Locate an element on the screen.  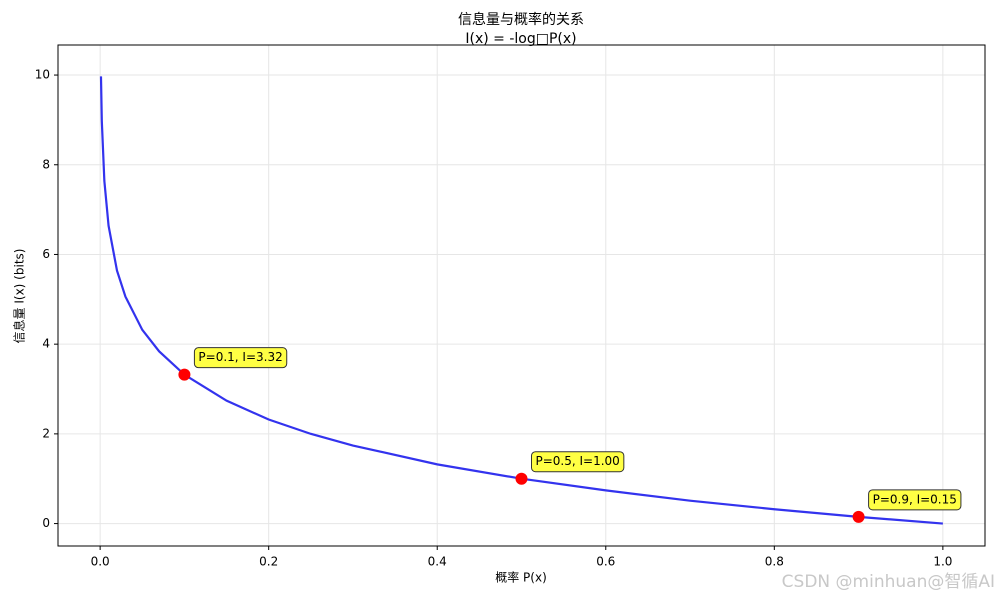
y-tick-label: 4 is located at coordinates (46, 344).